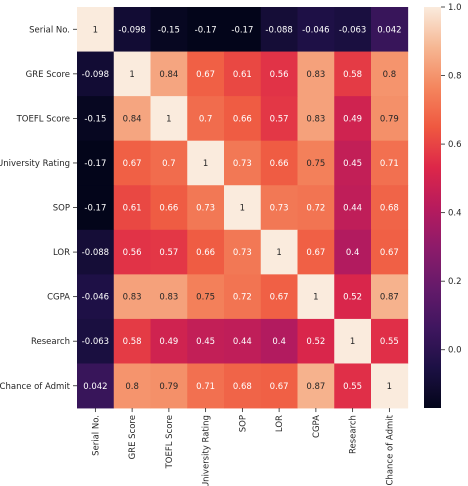 This screenshot has width=468, height=486. I want to click on cell-value-label: -0.063, so click(95, 342).